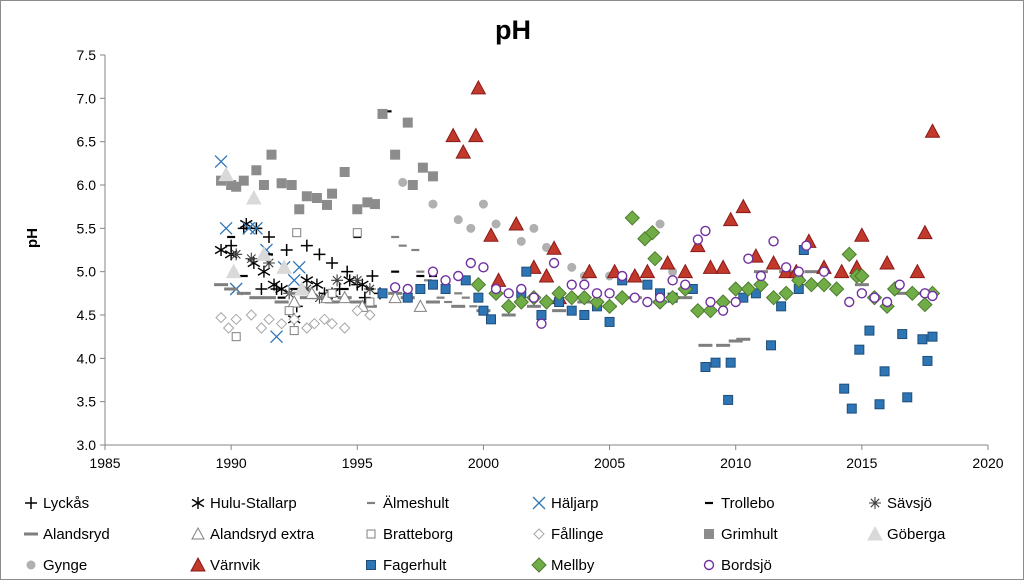  I want to click on y-tick-label: 6.0, so click(87, 185).